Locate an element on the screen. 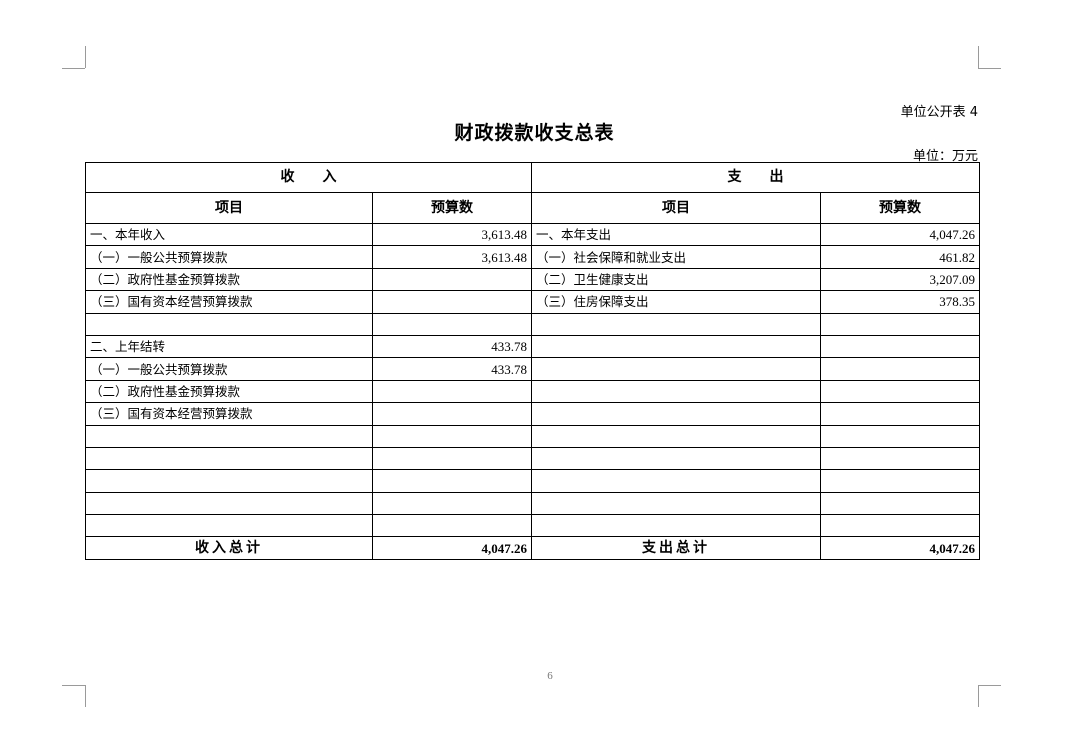 Image resolution: width=1069 pixels, height=756 pixels. income-item: 二、上年结转 is located at coordinates (229, 346).